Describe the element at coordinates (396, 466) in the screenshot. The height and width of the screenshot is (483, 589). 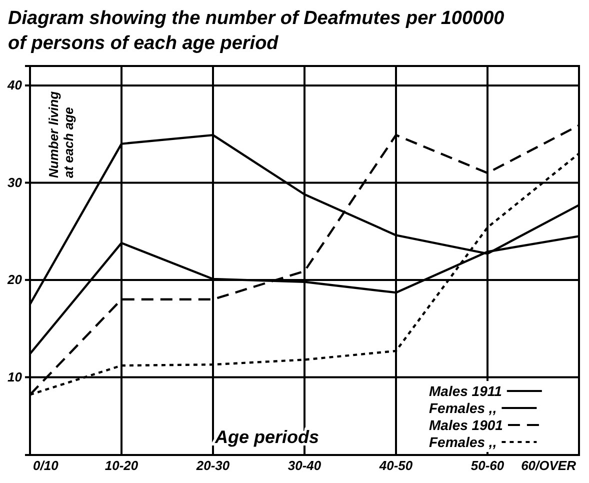
I see `x-tick-label: 40-50` at that location.